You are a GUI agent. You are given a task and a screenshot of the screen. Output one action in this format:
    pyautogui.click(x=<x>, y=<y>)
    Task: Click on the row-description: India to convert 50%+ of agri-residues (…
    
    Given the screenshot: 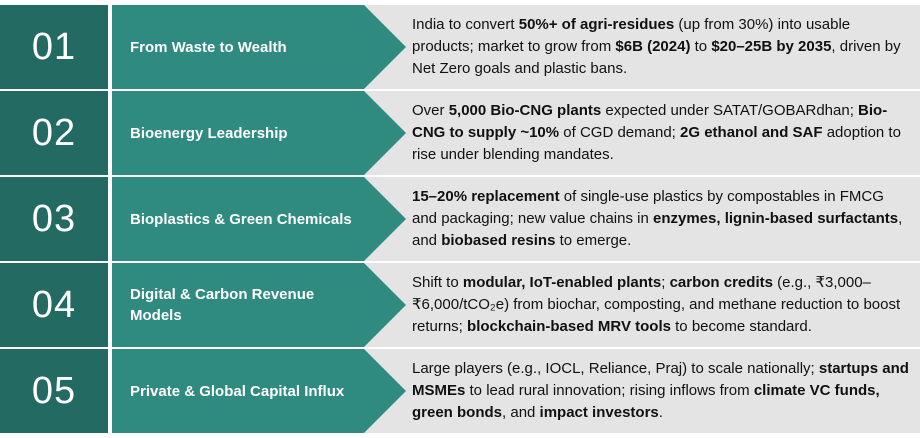 What is the action you would take?
    pyautogui.click(x=662, y=47)
    